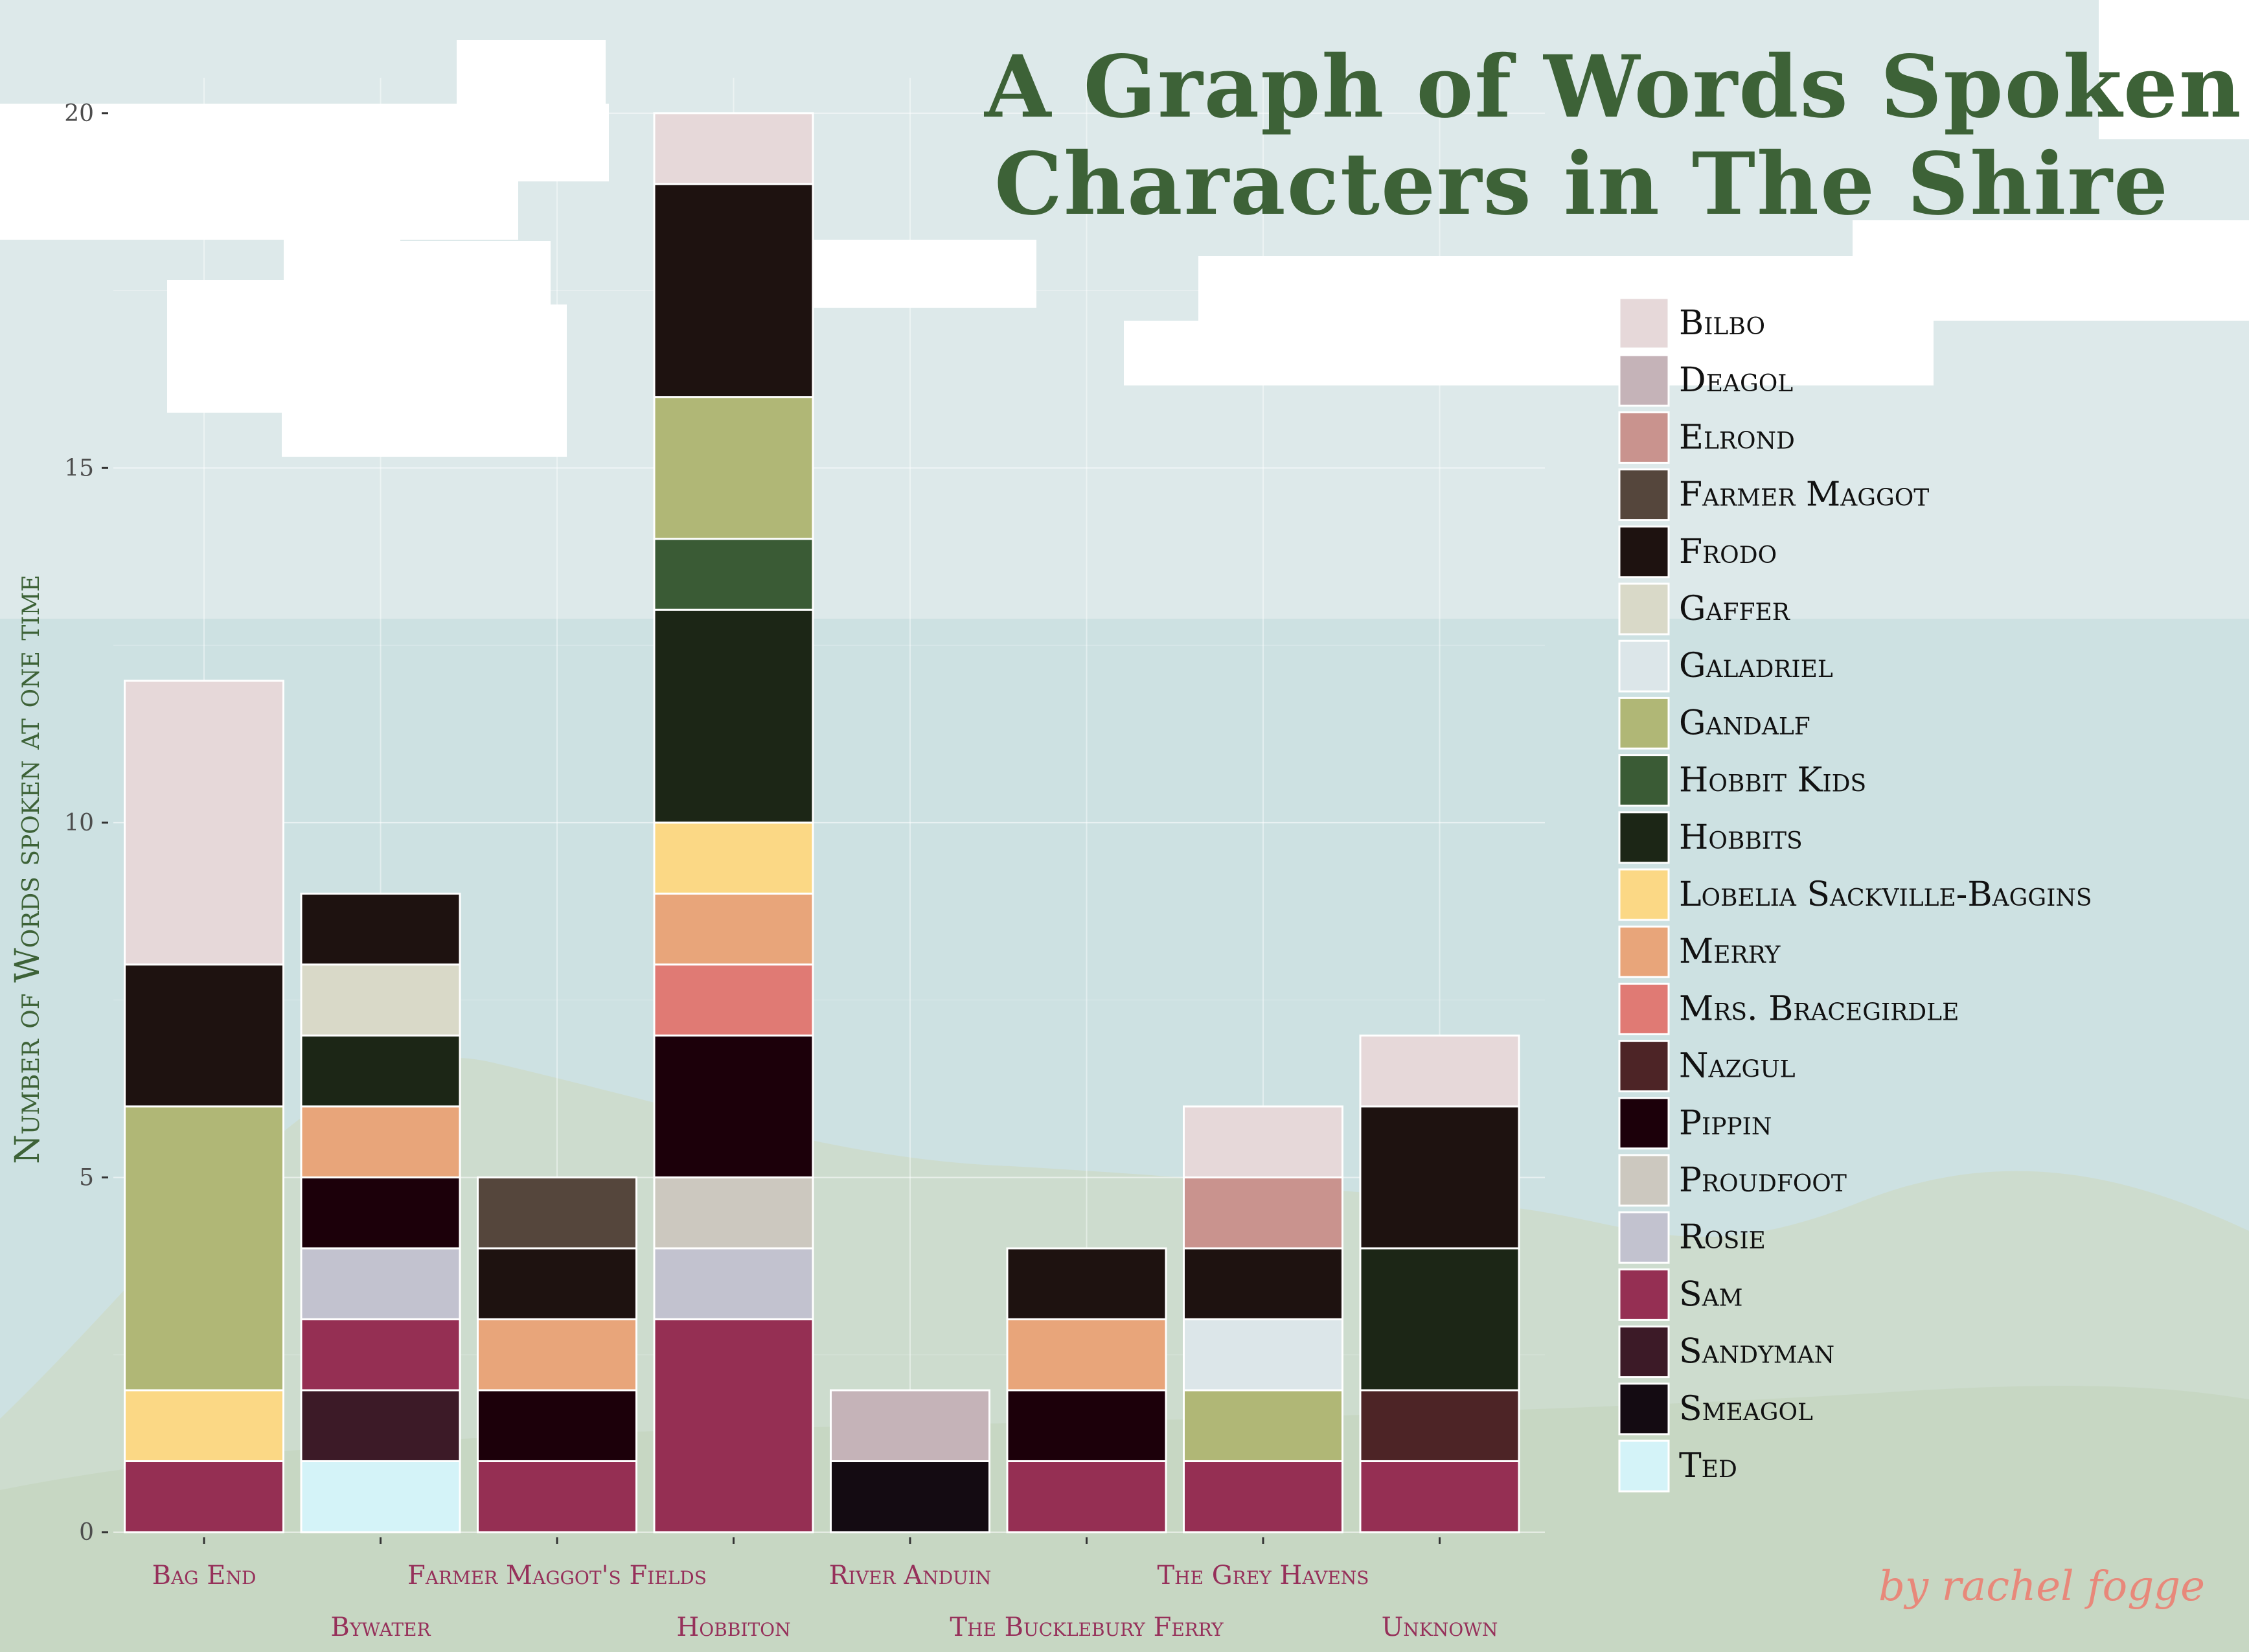 This screenshot has height=1652, width=2249. Describe the element at coordinates (79, 468) in the screenshot. I see `y-tick-label: 15` at that location.